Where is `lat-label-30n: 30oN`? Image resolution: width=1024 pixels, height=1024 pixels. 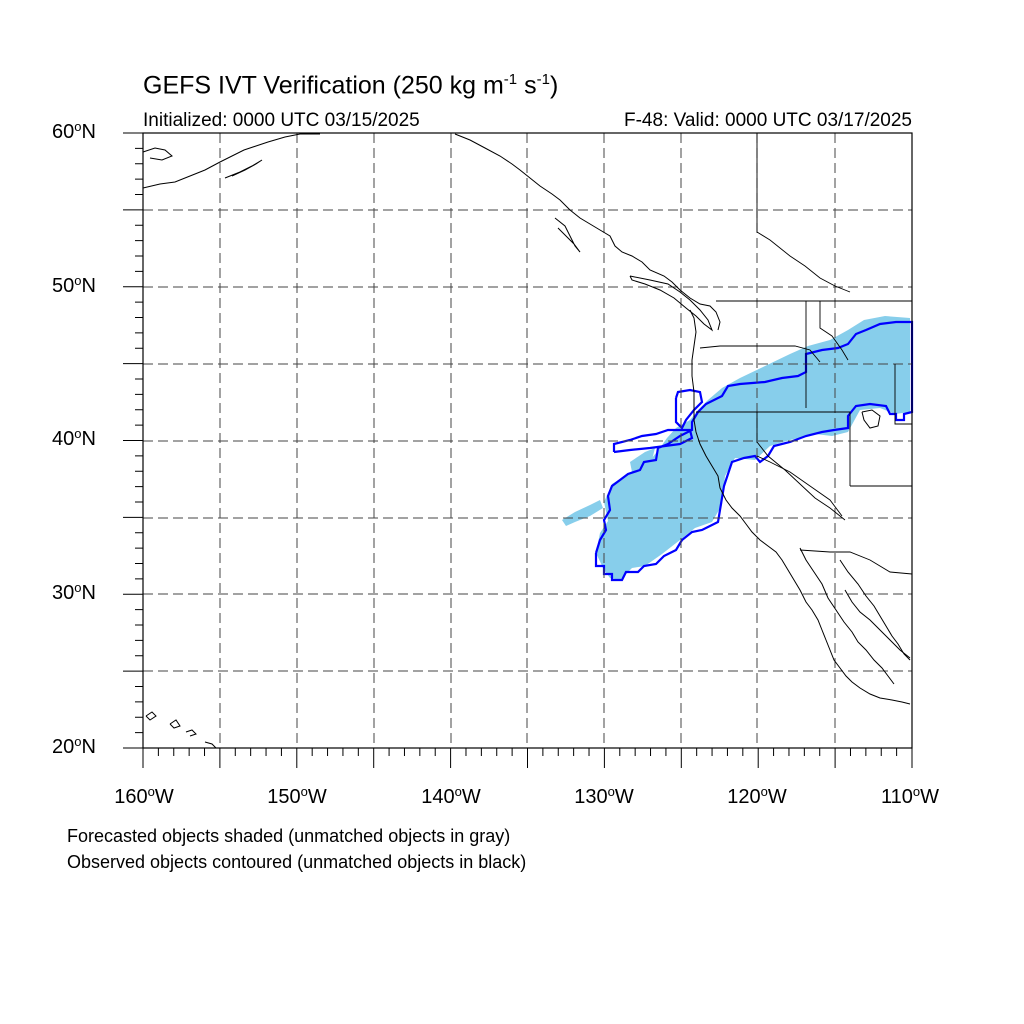
lat-label-30n: 30oN is located at coordinates (74, 592).